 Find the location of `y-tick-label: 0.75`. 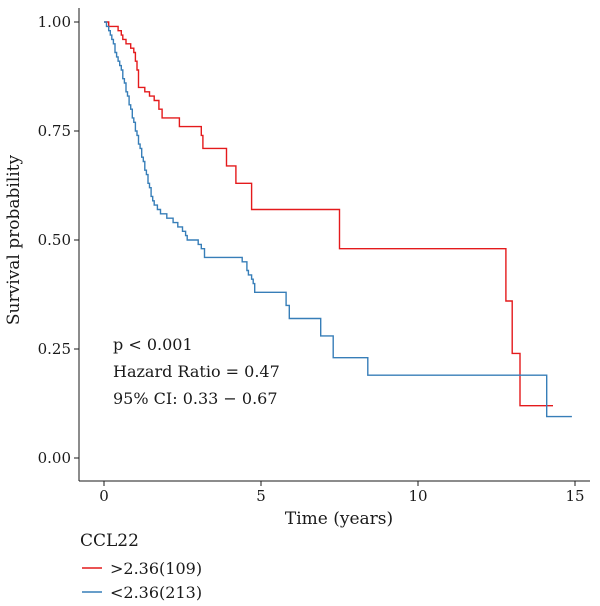

y-tick-label: 0.75 is located at coordinates (54, 131).